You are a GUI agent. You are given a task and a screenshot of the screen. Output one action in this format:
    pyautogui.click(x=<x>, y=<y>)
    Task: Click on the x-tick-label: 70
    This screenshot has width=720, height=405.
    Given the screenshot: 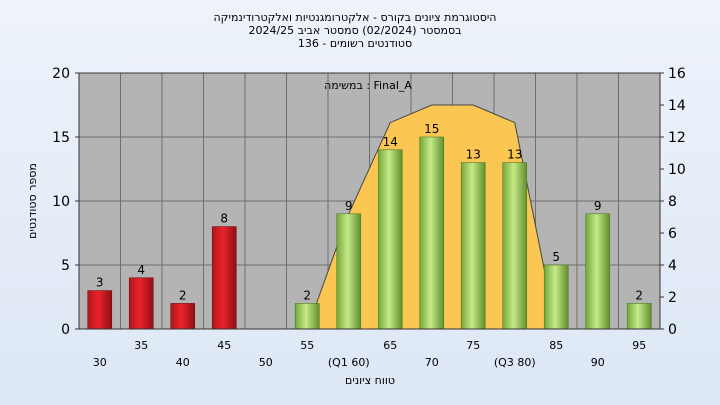 What is the action you would take?
    pyautogui.click(x=432, y=362)
    